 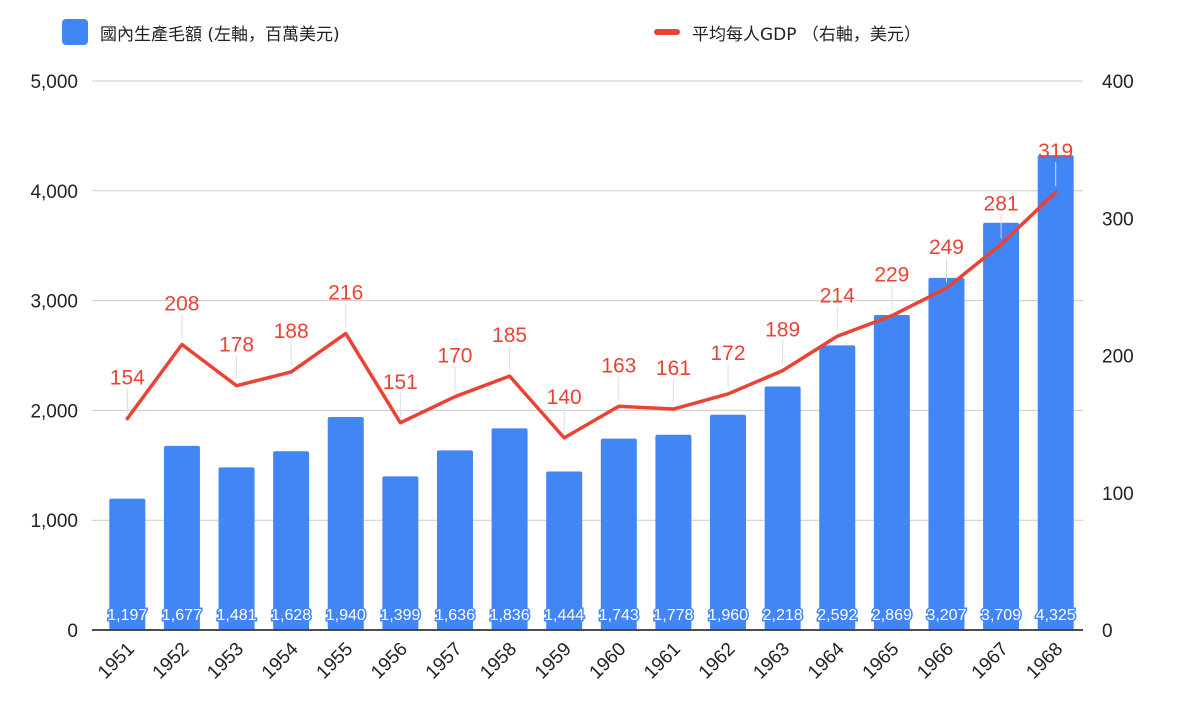 What do you see at coordinates (837, 295) in the screenshot?
I see `line-label-1964: 214` at bounding box center [837, 295].